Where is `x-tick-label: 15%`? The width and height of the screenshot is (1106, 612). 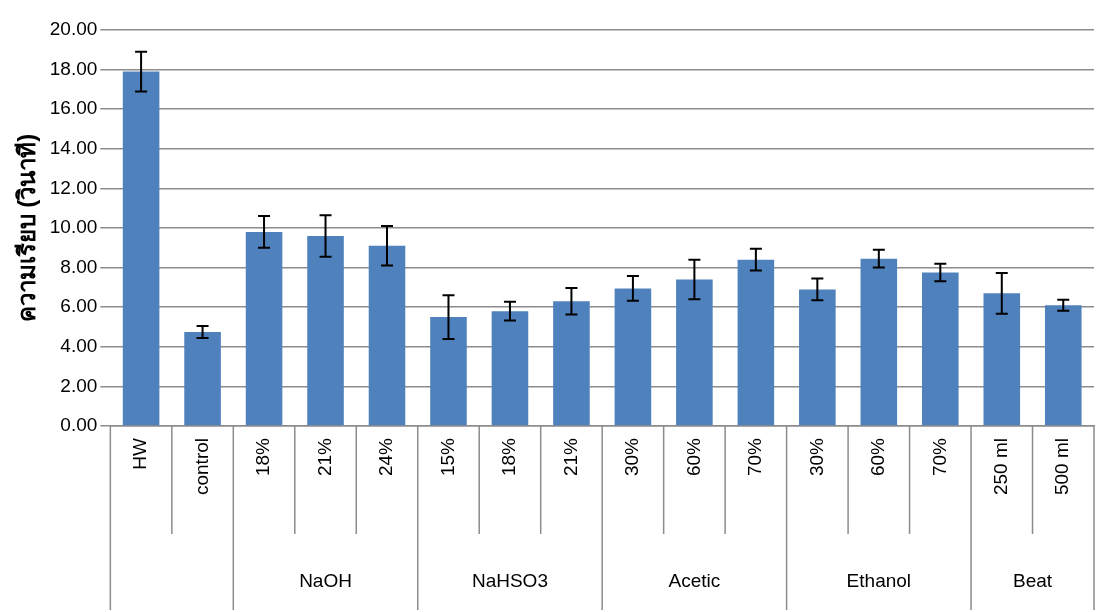 x-tick-label: 15% is located at coordinates (447, 457).